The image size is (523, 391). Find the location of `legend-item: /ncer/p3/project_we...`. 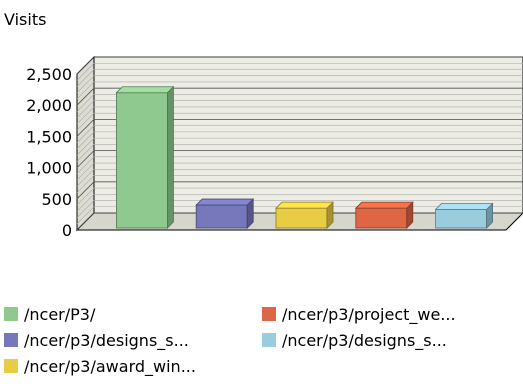

legend-item: /ncer/p3/project_we... is located at coordinates (390, 314).